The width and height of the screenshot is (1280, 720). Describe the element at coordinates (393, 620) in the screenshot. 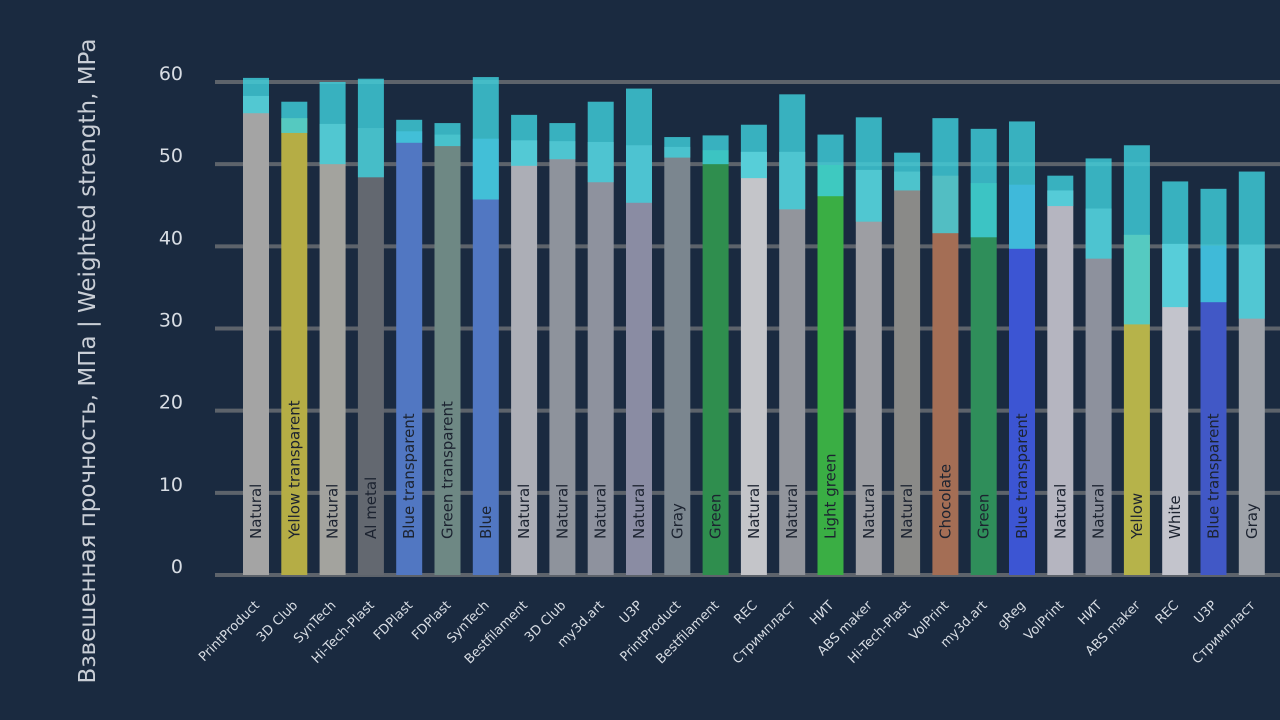

I see `x-tick-label: FDPlast` at that location.